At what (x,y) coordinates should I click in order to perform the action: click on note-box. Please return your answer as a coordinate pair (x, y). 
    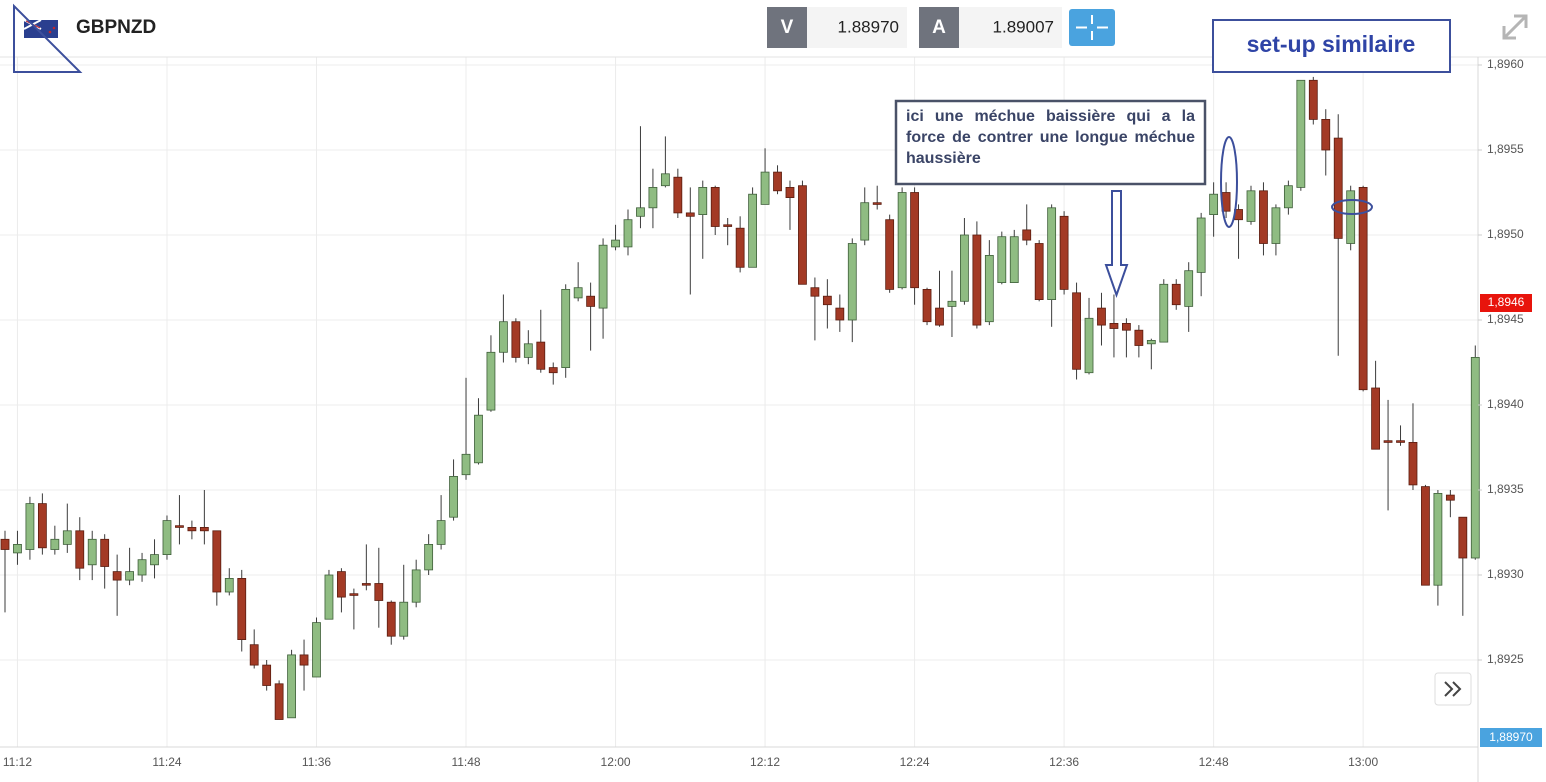
    Looking at the image, I should click on (1050, 142).